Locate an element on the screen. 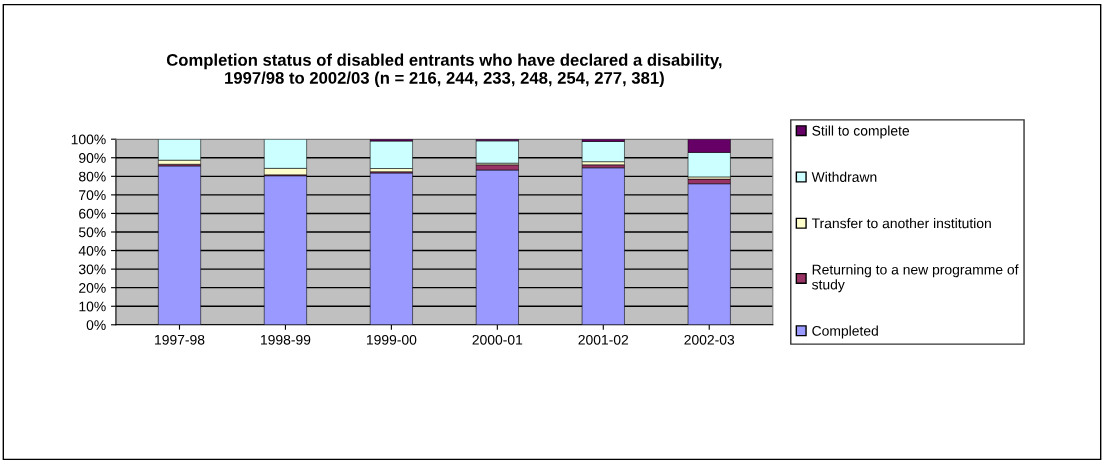 The width and height of the screenshot is (1104, 464). chart-title: Completion status of disabled entrants who have declared a disability, 1997/98 to 2002/03 (n = 216, 244, 233, 248, 254, 277, 381) is located at coordinates (444, 70).